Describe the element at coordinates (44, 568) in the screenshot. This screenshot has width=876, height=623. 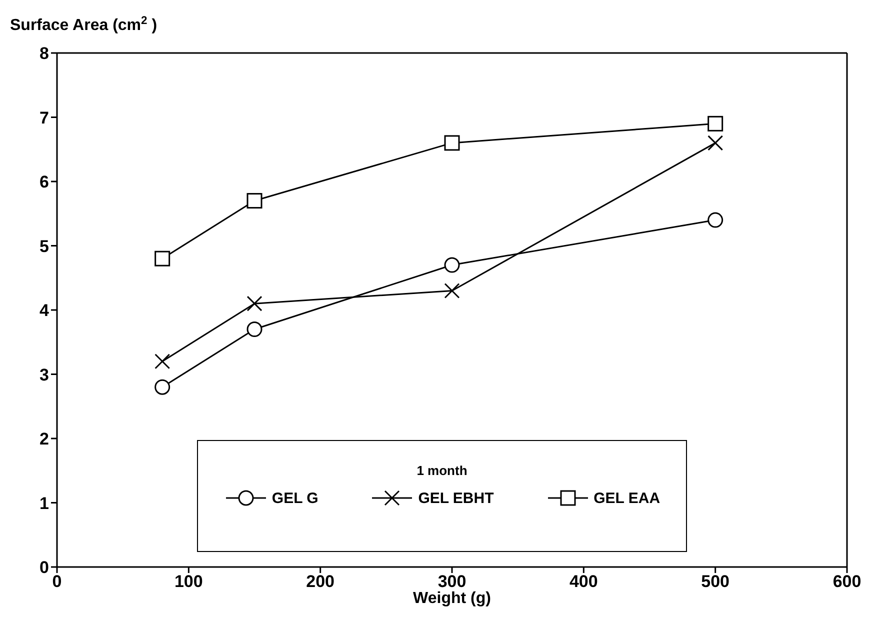
I see `y-tick-label: 0` at that location.